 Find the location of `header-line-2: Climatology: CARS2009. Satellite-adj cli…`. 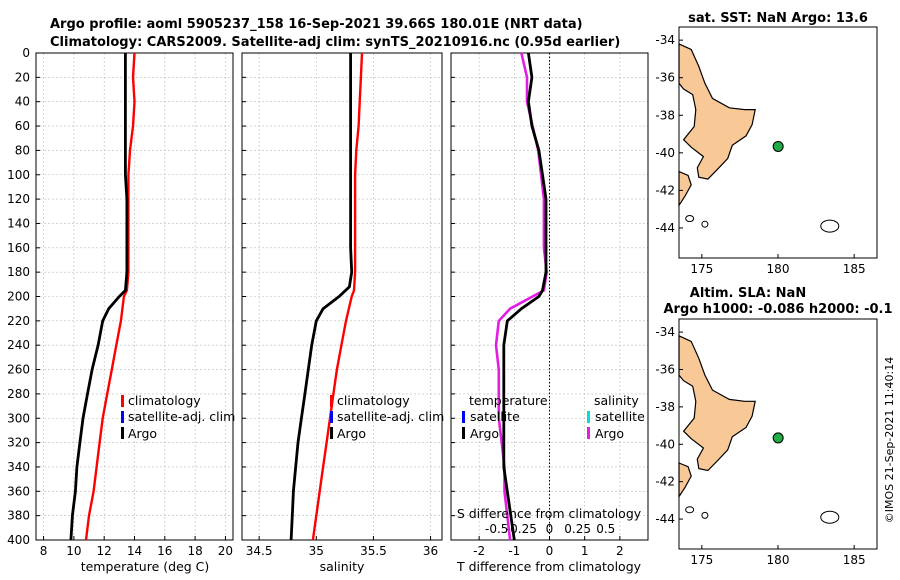

header-line-2: Climatology: CARS2009. Satellite-adj cli… is located at coordinates (335, 42).